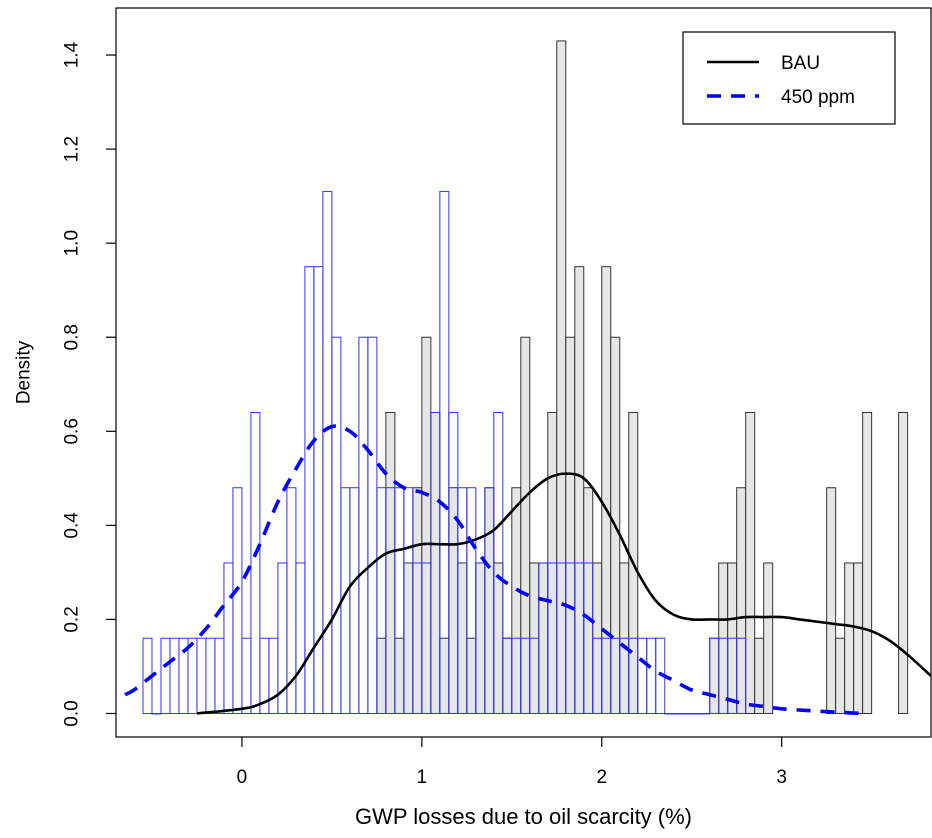 Image resolution: width=932 pixels, height=838 pixels. What do you see at coordinates (512, 762) in the screenshot?
I see `x-axis: 0 1 2 3` at bounding box center [512, 762].